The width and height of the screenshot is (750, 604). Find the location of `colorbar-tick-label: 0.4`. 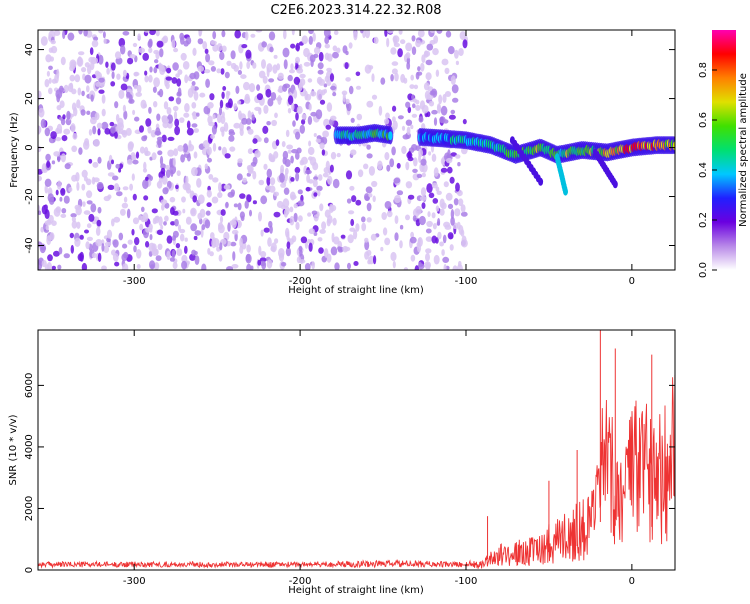

colorbar-tick-label: 0.4 is located at coordinates (703, 170).